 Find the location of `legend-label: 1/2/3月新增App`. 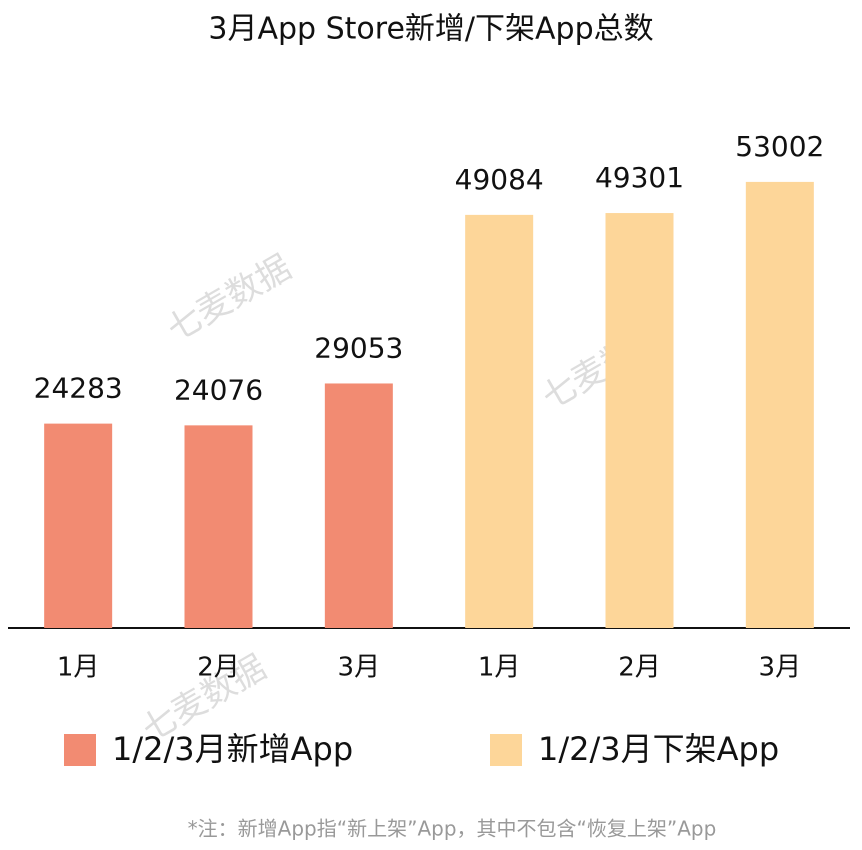

legend-label: 1/2/3月新增App is located at coordinates (232, 749).